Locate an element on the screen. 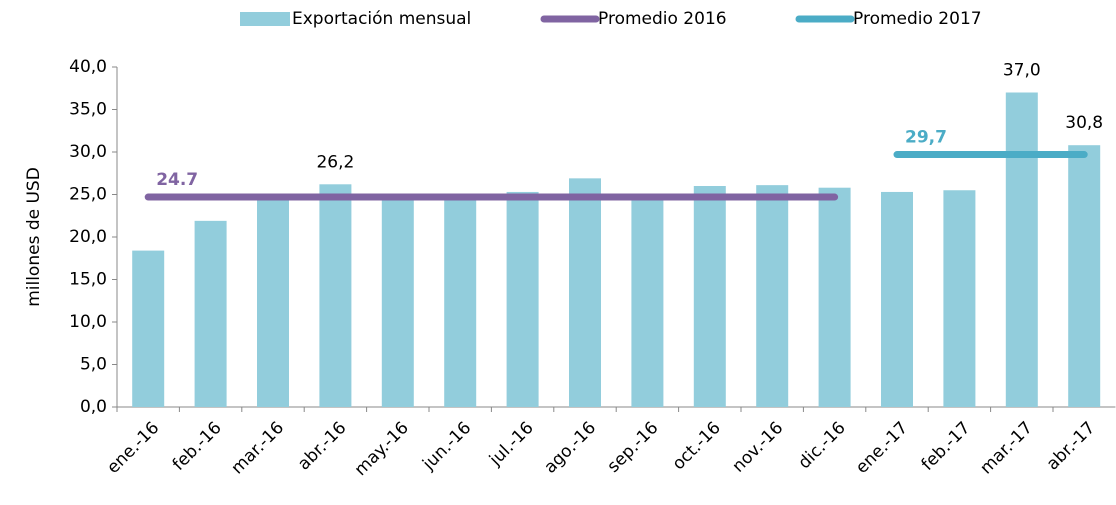 Image resolution: width=1116 pixels, height=505 pixels. x-tick-label: may.-16 is located at coordinates (382, 449).